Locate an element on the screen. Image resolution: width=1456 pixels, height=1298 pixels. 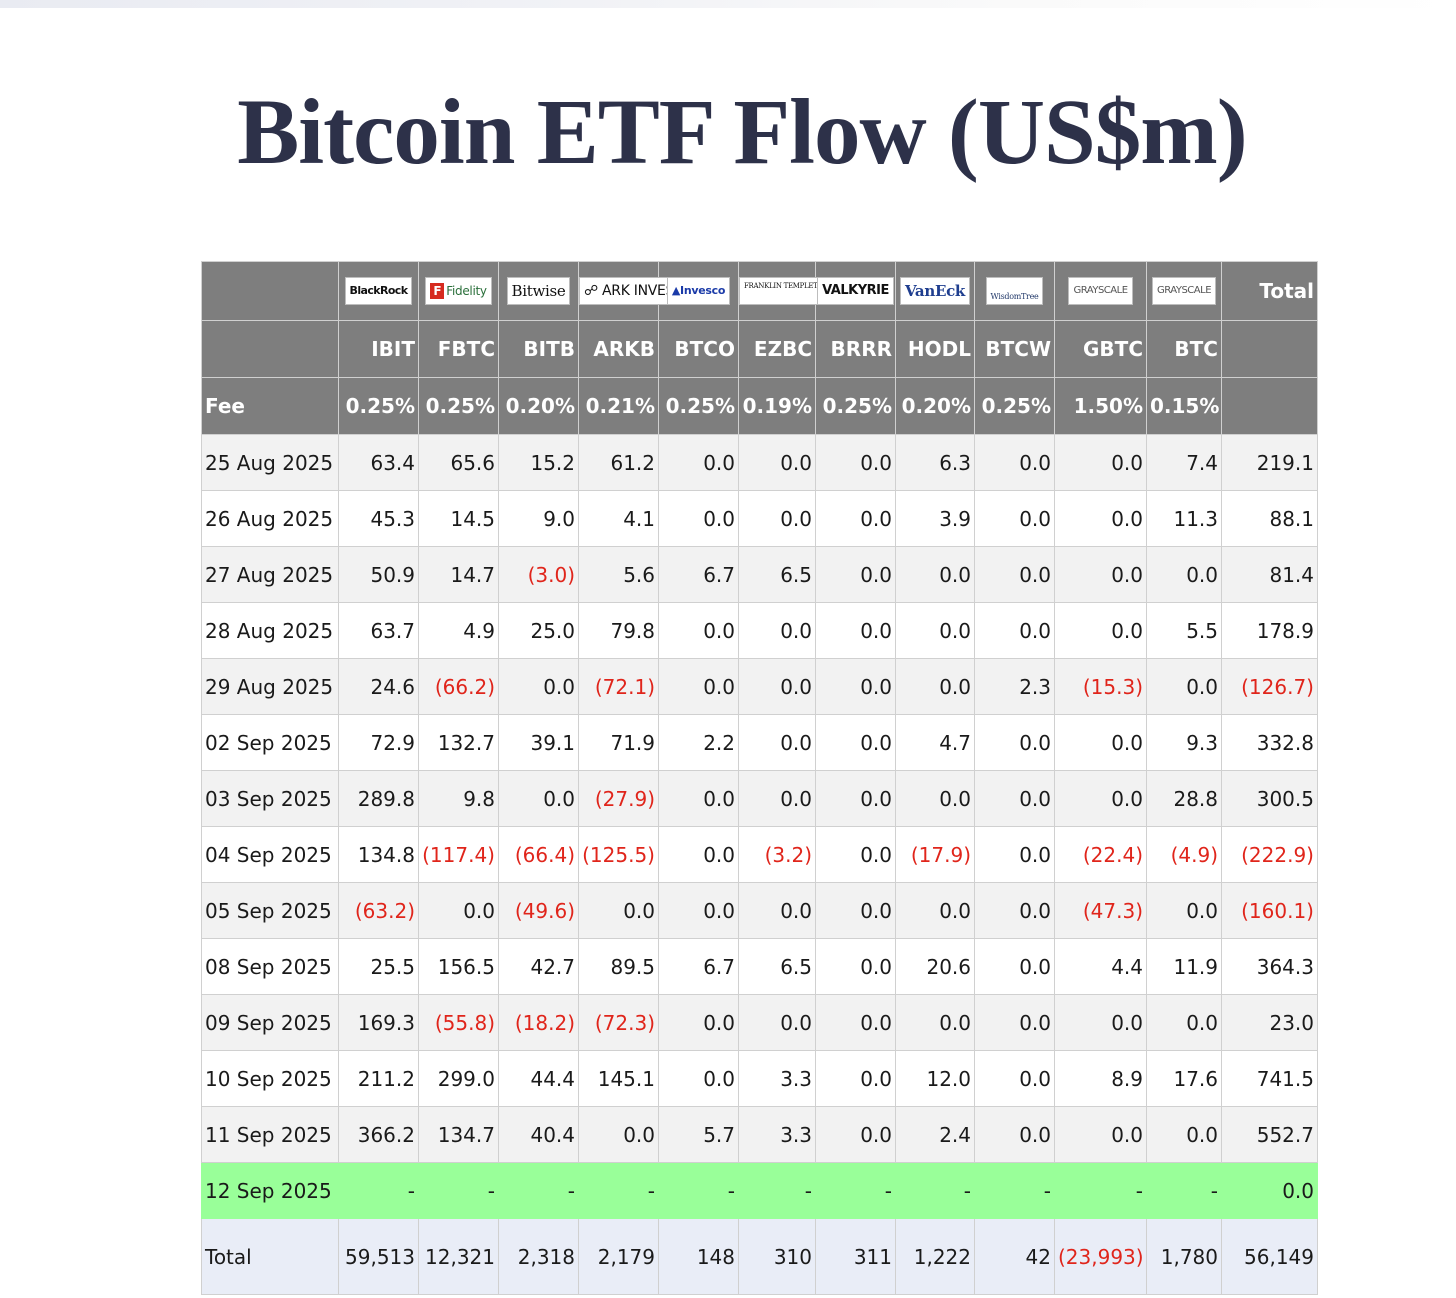
flow-cell: 42 is located at coordinates (1014, 1256).